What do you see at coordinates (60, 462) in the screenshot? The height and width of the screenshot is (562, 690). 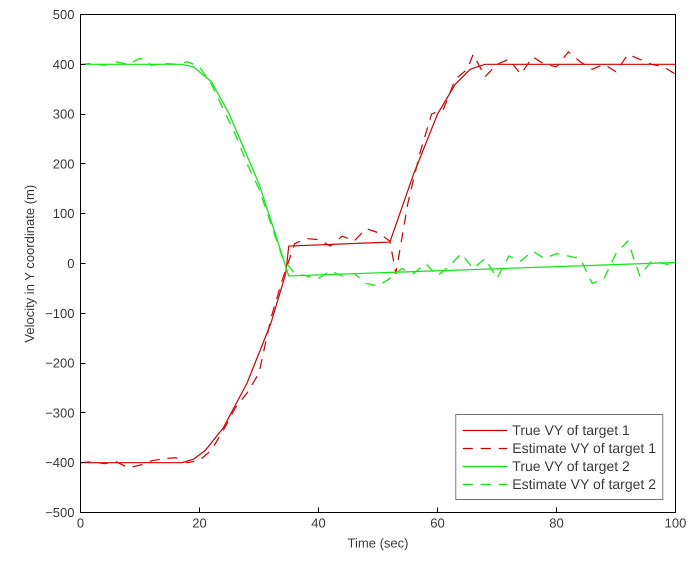 I see `y-tick-label: −400` at bounding box center [60, 462].